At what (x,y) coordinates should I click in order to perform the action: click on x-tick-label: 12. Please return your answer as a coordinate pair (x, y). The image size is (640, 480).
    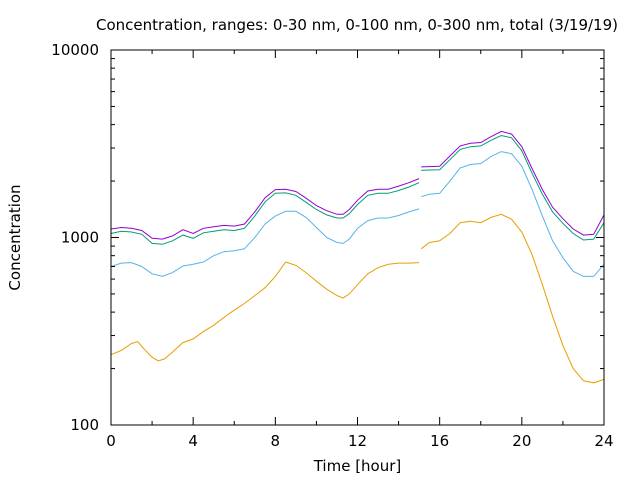
    Looking at the image, I should click on (357, 441).